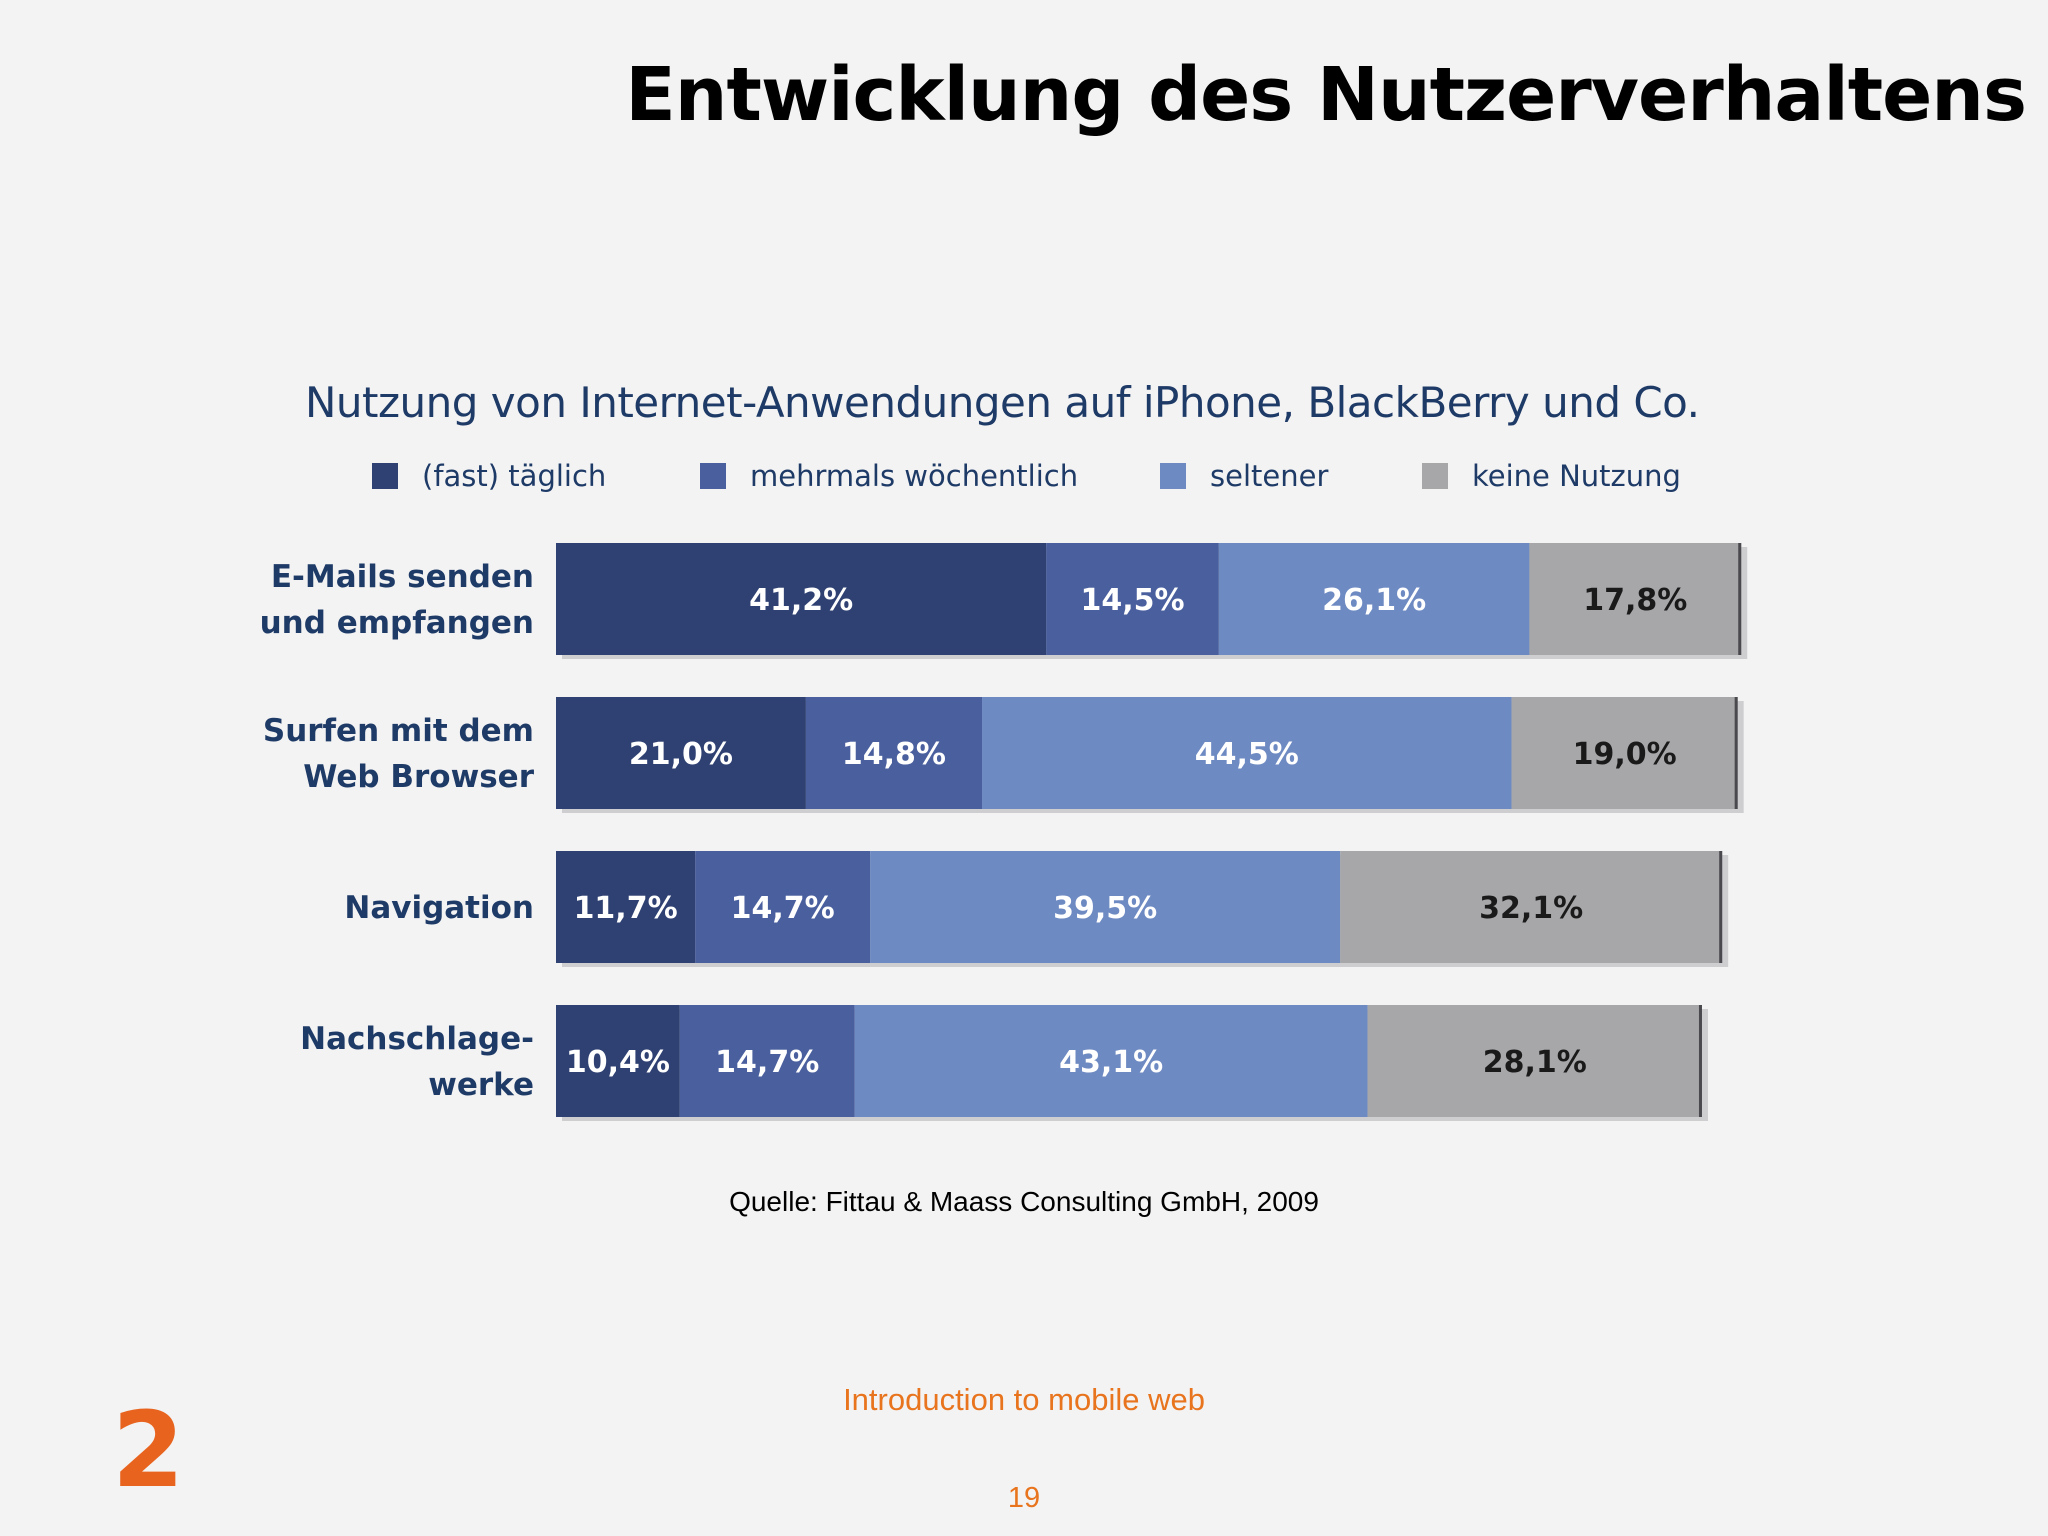 Image resolution: width=2048 pixels, height=1536 pixels. I want to click on legend-item-none: keine Nutzung, so click(1551, 476).